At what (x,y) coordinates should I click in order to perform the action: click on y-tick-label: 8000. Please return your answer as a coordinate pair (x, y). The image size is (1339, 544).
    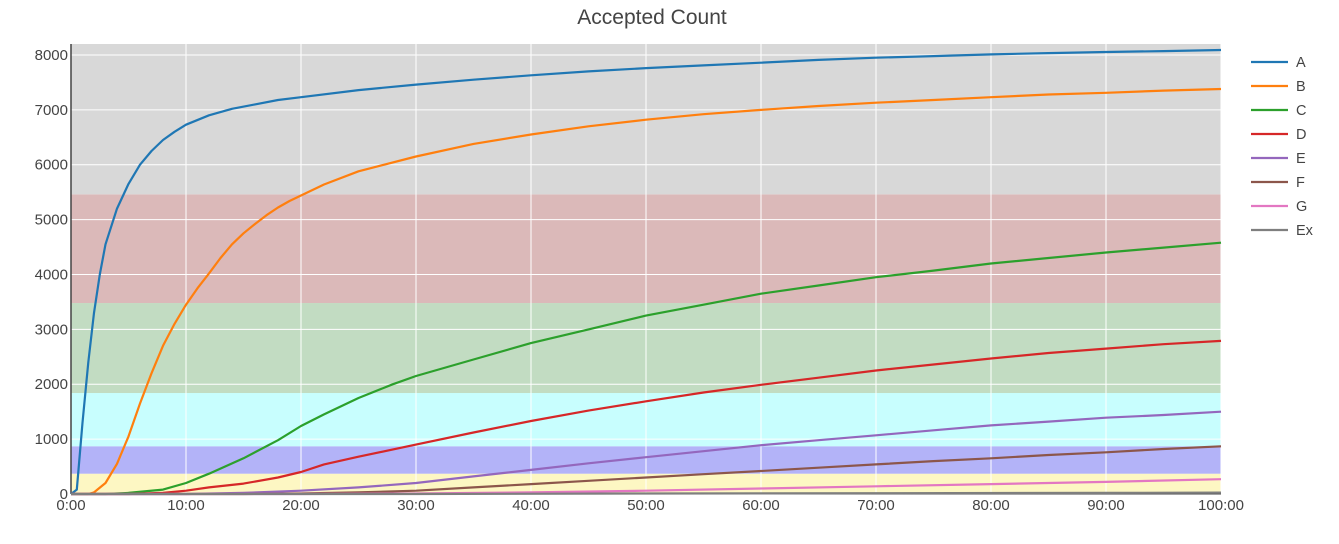
    Looking at the image, I should click on (51, 55).